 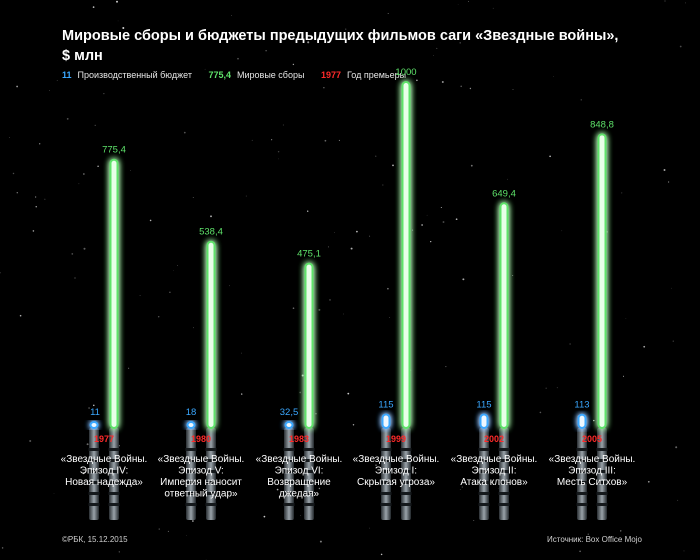 I want to click on category-label-line: ответный удар», so click(x=201, y=494).